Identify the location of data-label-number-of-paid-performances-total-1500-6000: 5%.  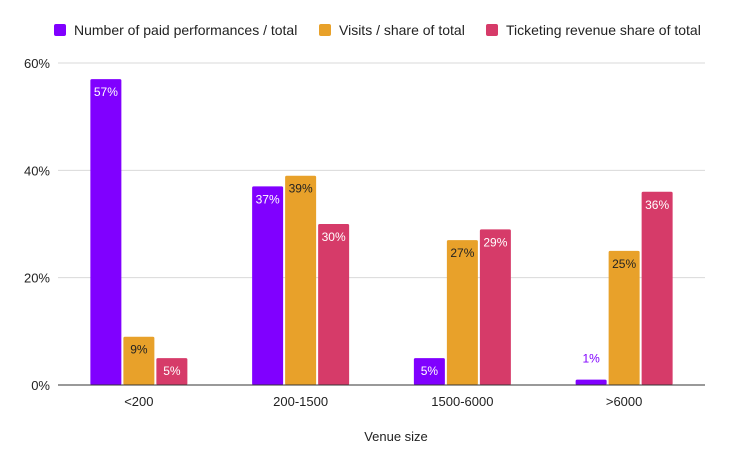
(430, 371).